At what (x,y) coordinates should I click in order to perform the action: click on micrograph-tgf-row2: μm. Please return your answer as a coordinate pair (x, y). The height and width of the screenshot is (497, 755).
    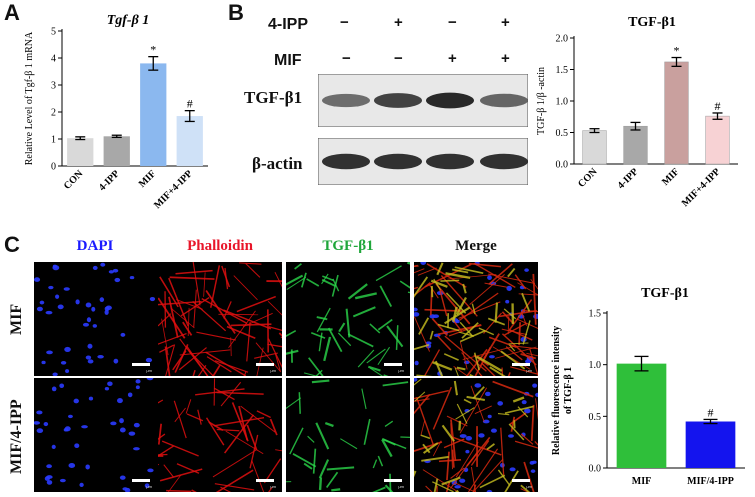
    Looking at the image, I should click on (348, 435).